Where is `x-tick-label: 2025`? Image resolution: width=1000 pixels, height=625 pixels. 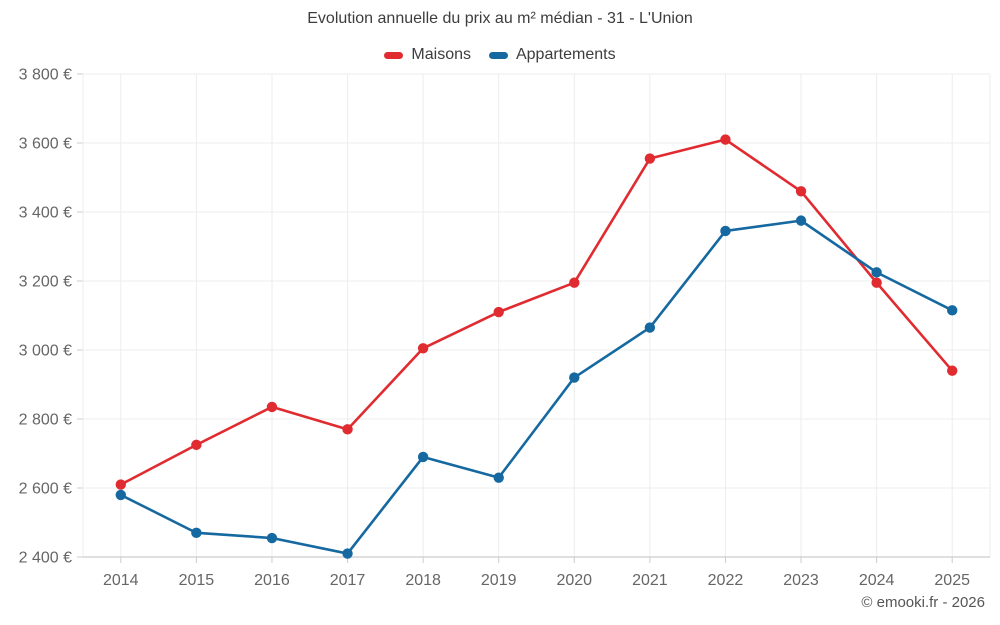 x-tick-label: 2025 is located at coordinates (952, 580).